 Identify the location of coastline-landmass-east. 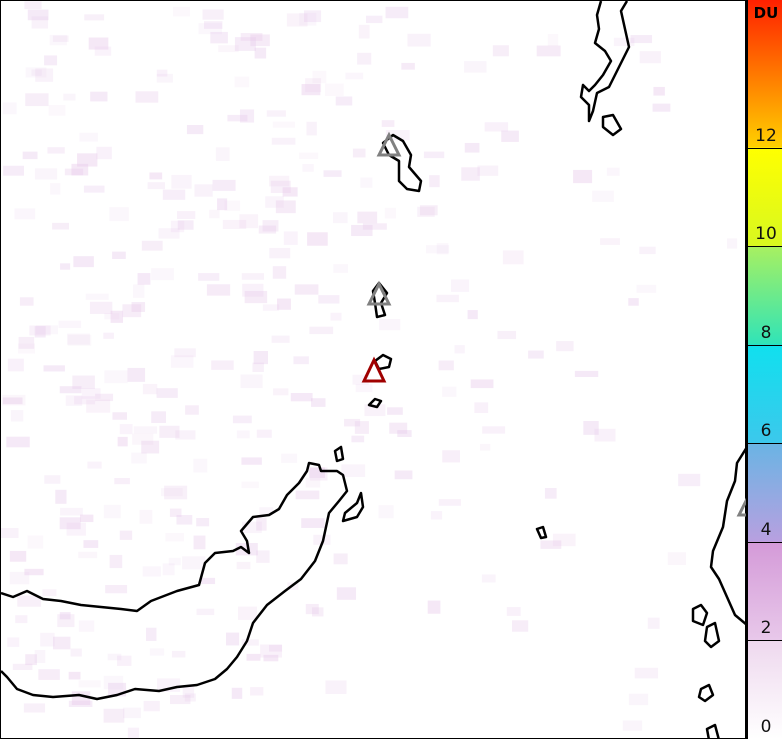
(729, 536).